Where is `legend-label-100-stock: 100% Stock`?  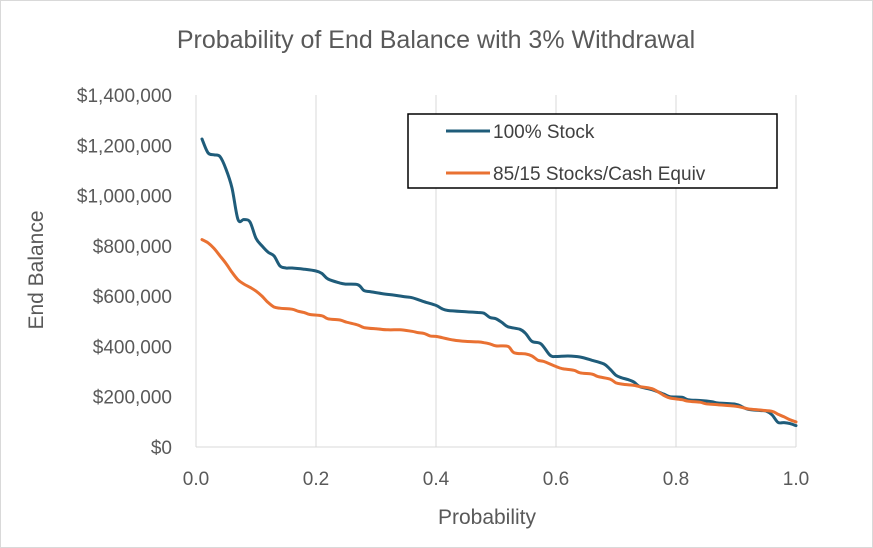 legend-label-100-stock: 100% Stock is located at coordinates (544, 132).